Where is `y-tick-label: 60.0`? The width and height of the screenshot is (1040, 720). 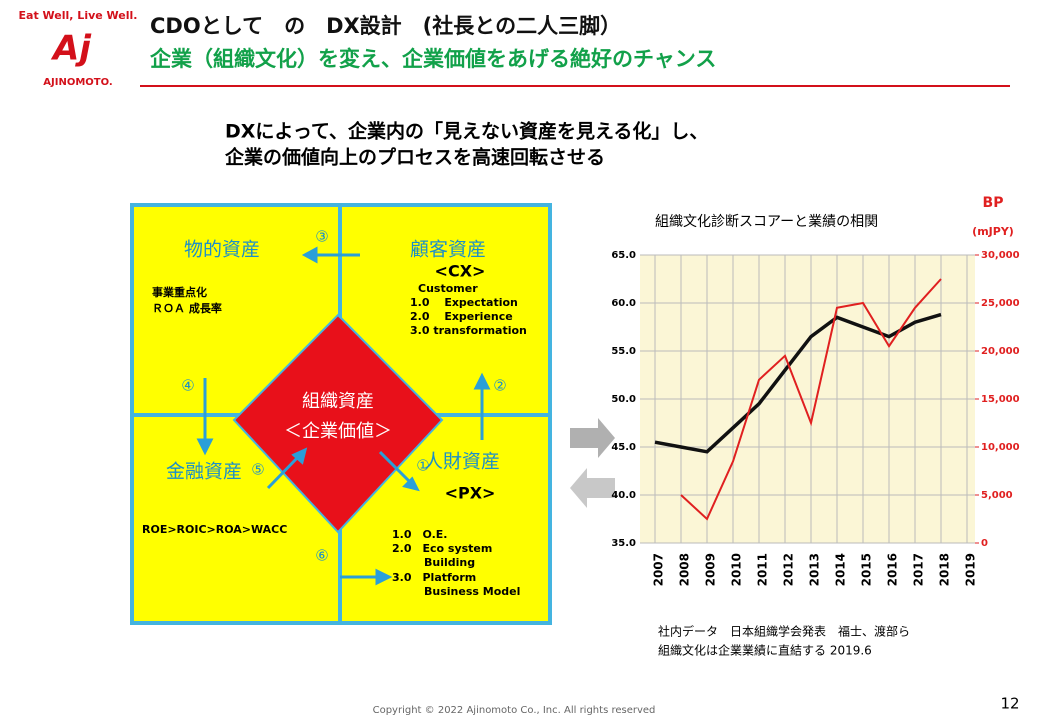
y-tick-label: 60.0 is located at coordinates (623, 303).